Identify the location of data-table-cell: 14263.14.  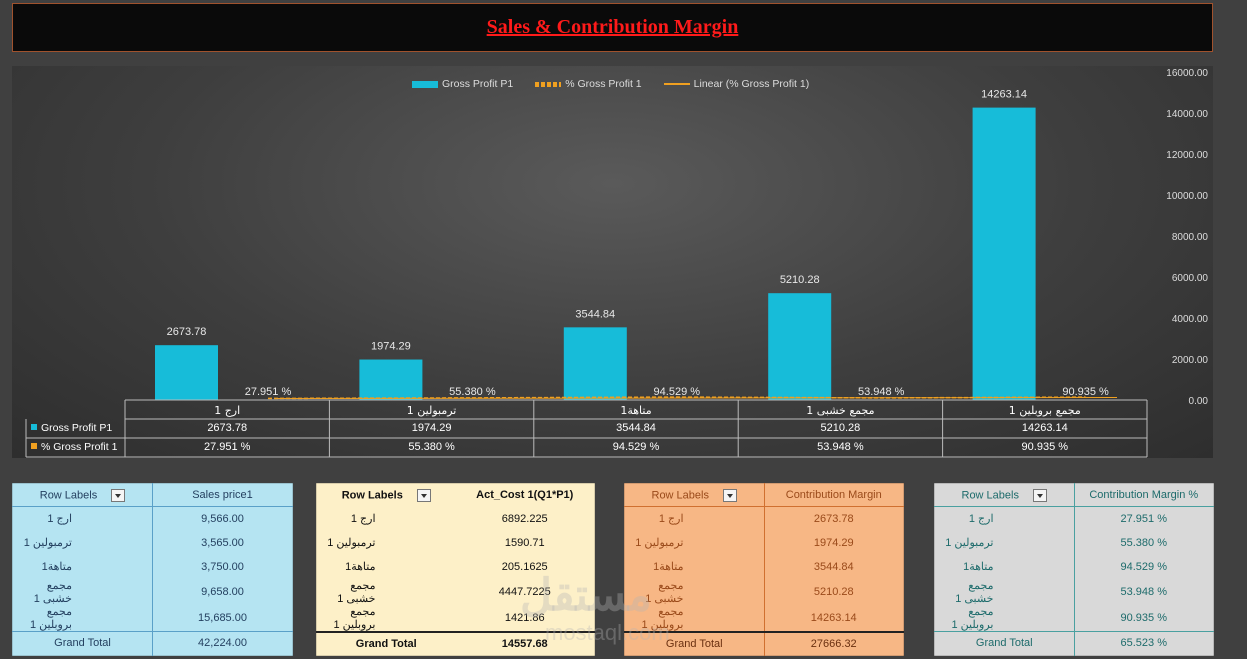
(1045, 428).